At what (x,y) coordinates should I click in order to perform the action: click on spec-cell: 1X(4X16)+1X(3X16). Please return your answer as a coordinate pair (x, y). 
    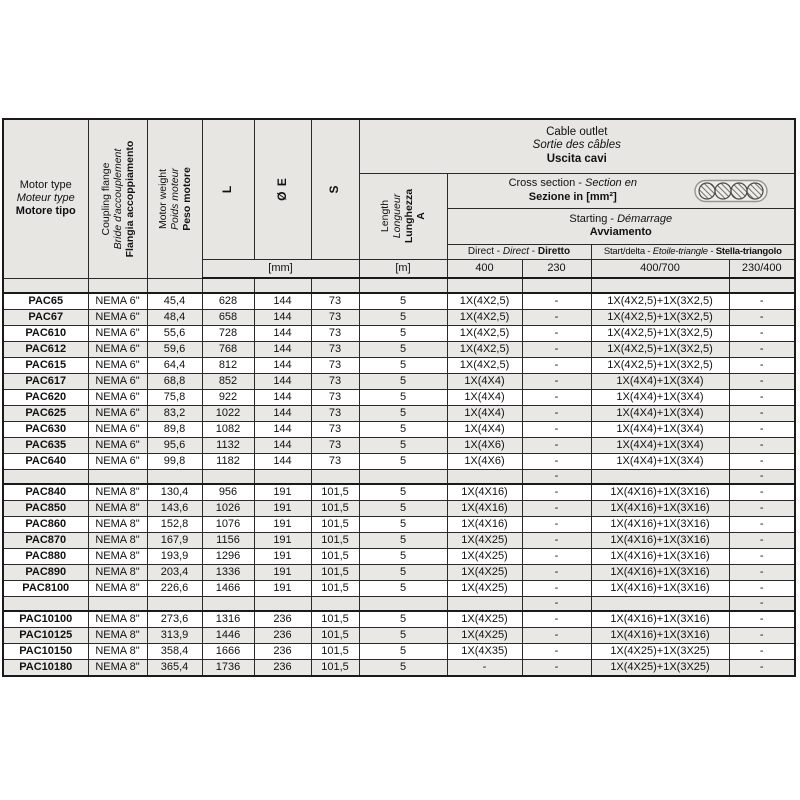
    Looking at the image, I should click on (660, 540).